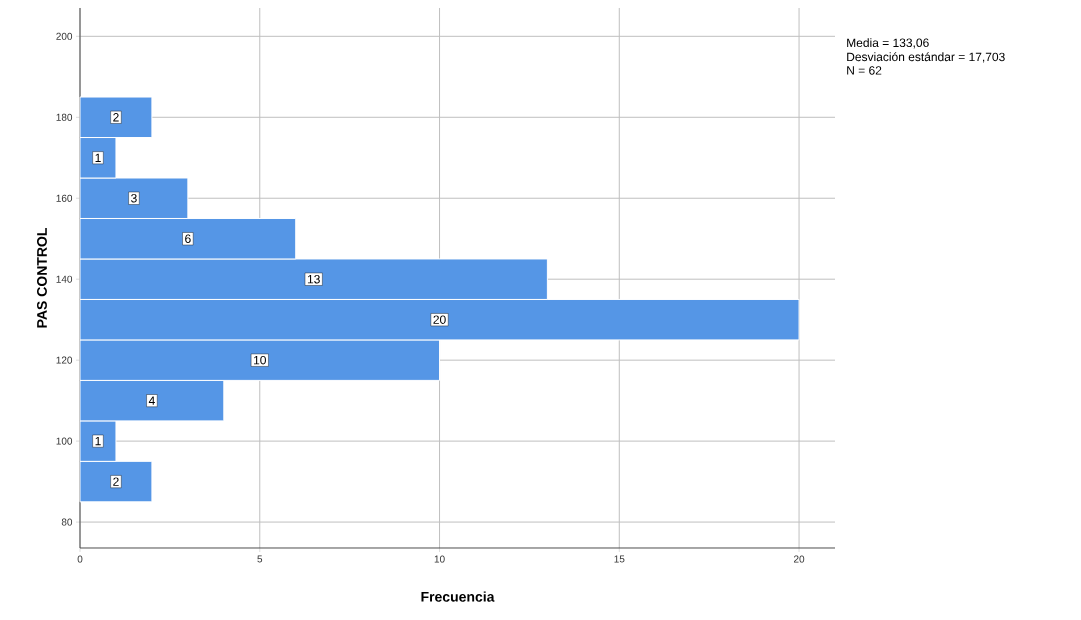 Image resolution: width=1081 pixels, height=620 pixels. Describe the element at coordinates (799, 559) in the screenshot. I see `x-tick-label: 20` at that location.